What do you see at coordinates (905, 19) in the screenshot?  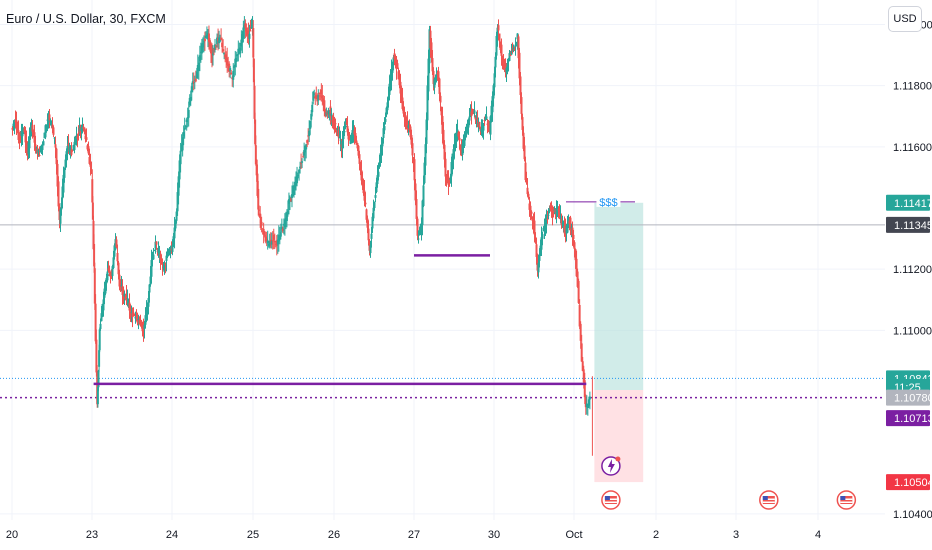 I see `currency-button: USD` at bounding box center [905, 19].